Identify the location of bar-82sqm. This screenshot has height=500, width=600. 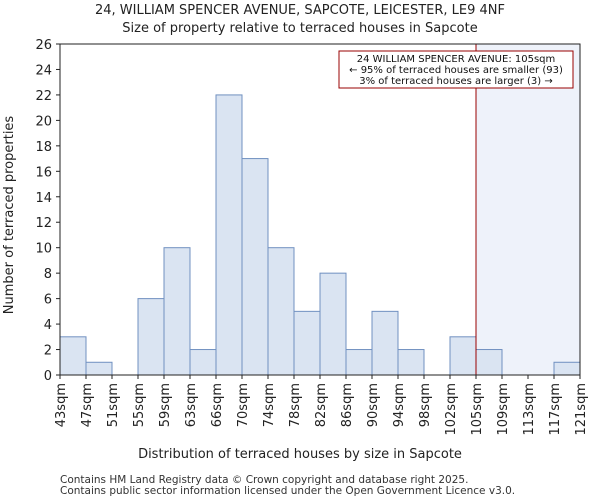
(333, 324).